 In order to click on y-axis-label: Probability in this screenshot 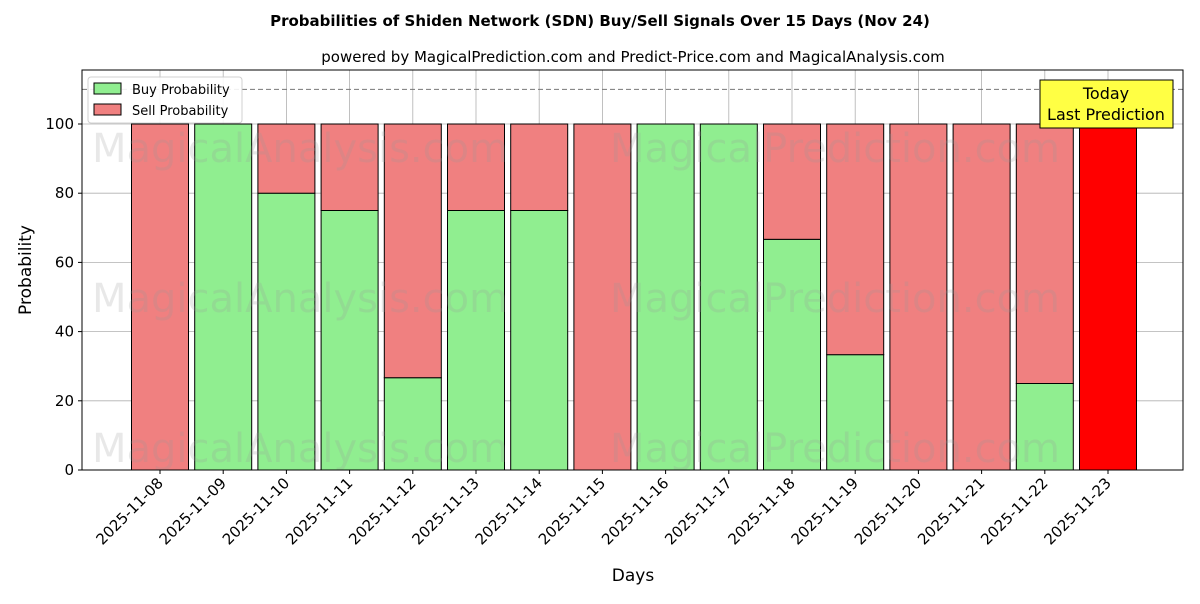, I will do `click(26, 270)`.